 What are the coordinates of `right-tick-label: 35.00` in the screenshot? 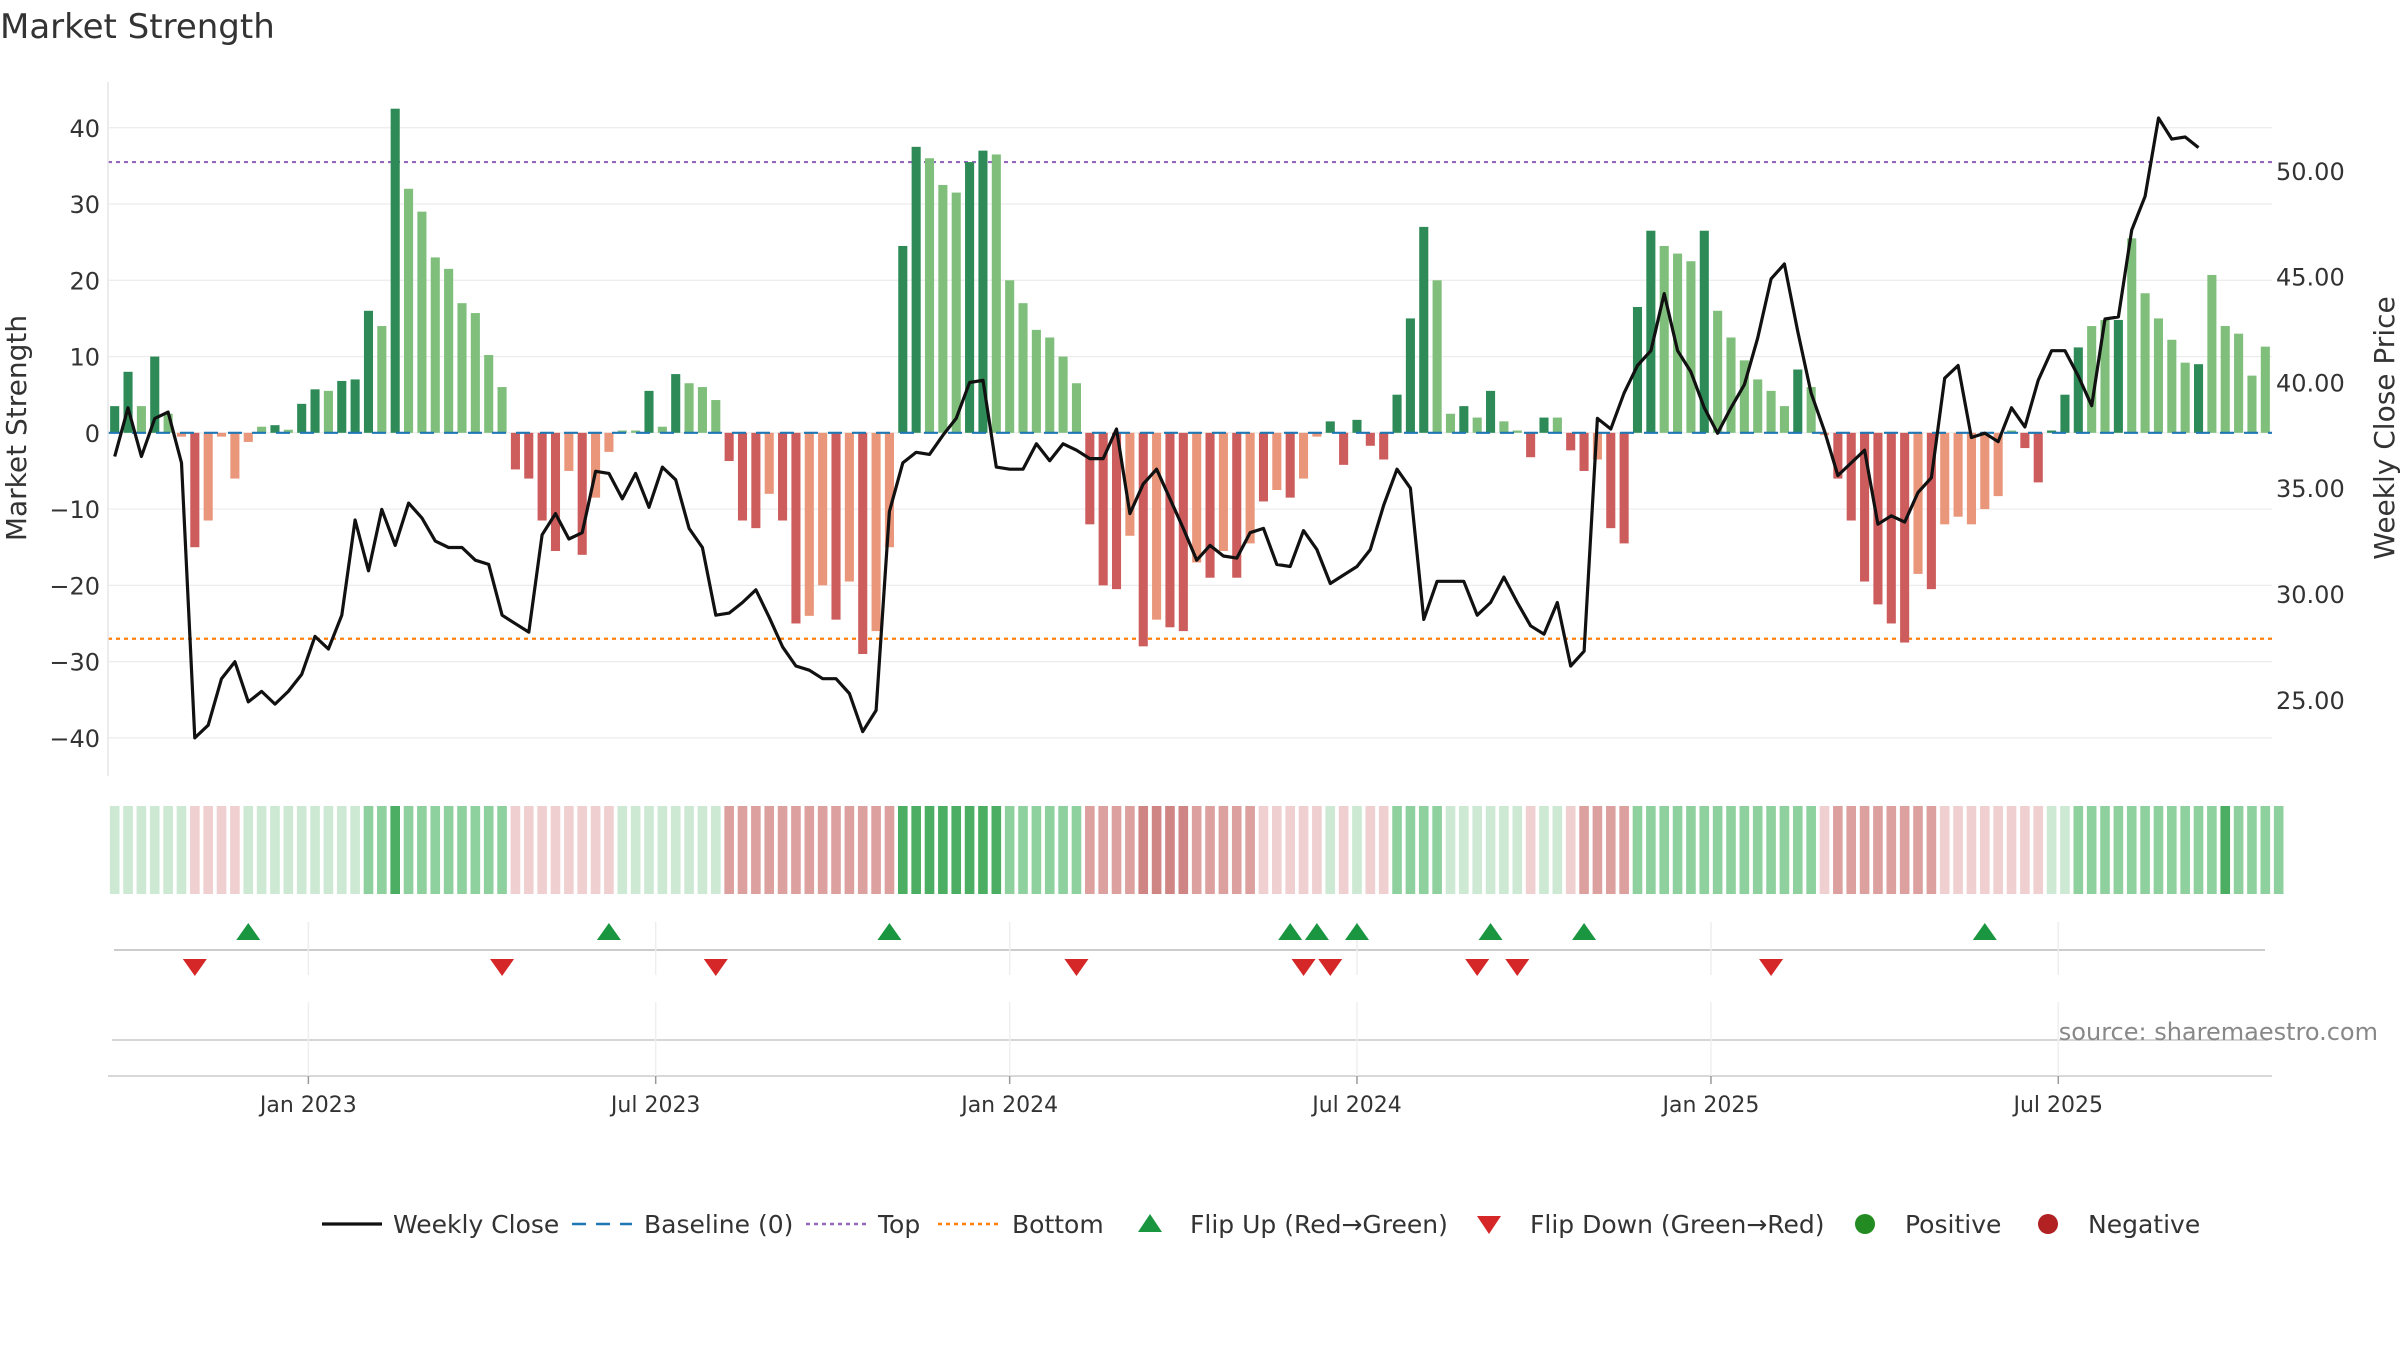 It's located at (2310, 489).